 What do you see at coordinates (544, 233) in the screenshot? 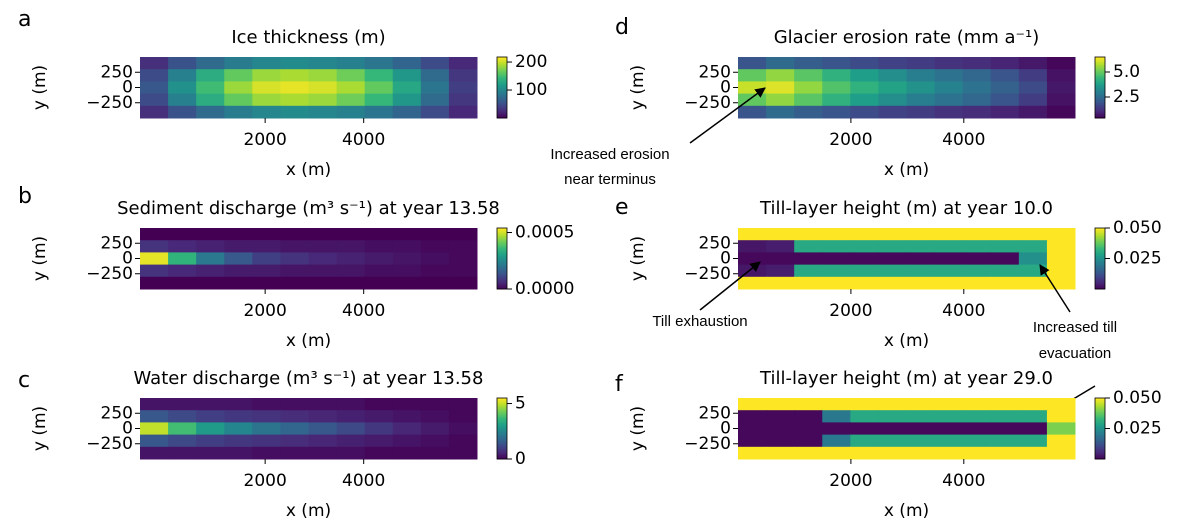
I see `colorbar-tick-label: 0.0005` at bounding box center [544, 233].